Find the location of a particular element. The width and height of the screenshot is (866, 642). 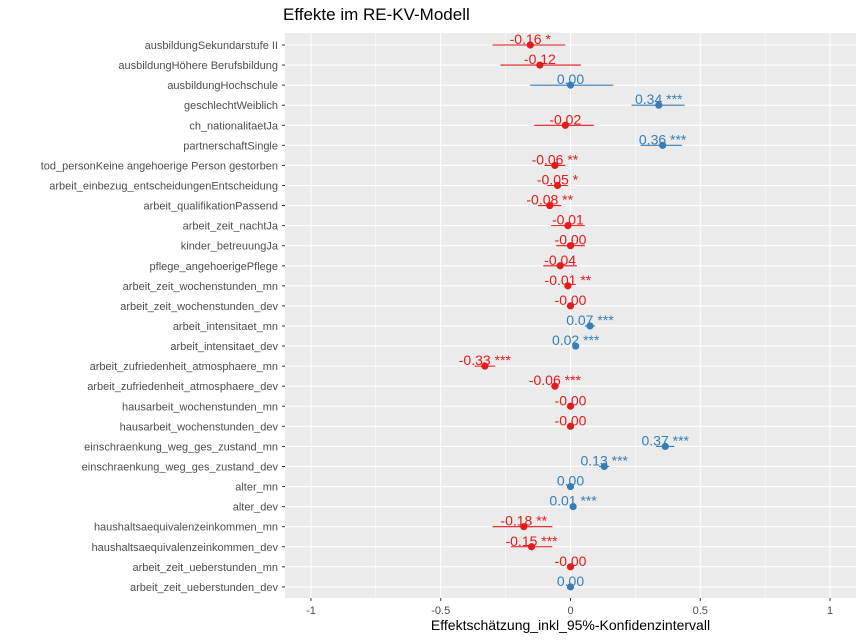

estimate-label: -0.01 ** is located at coordinates (568, 280).